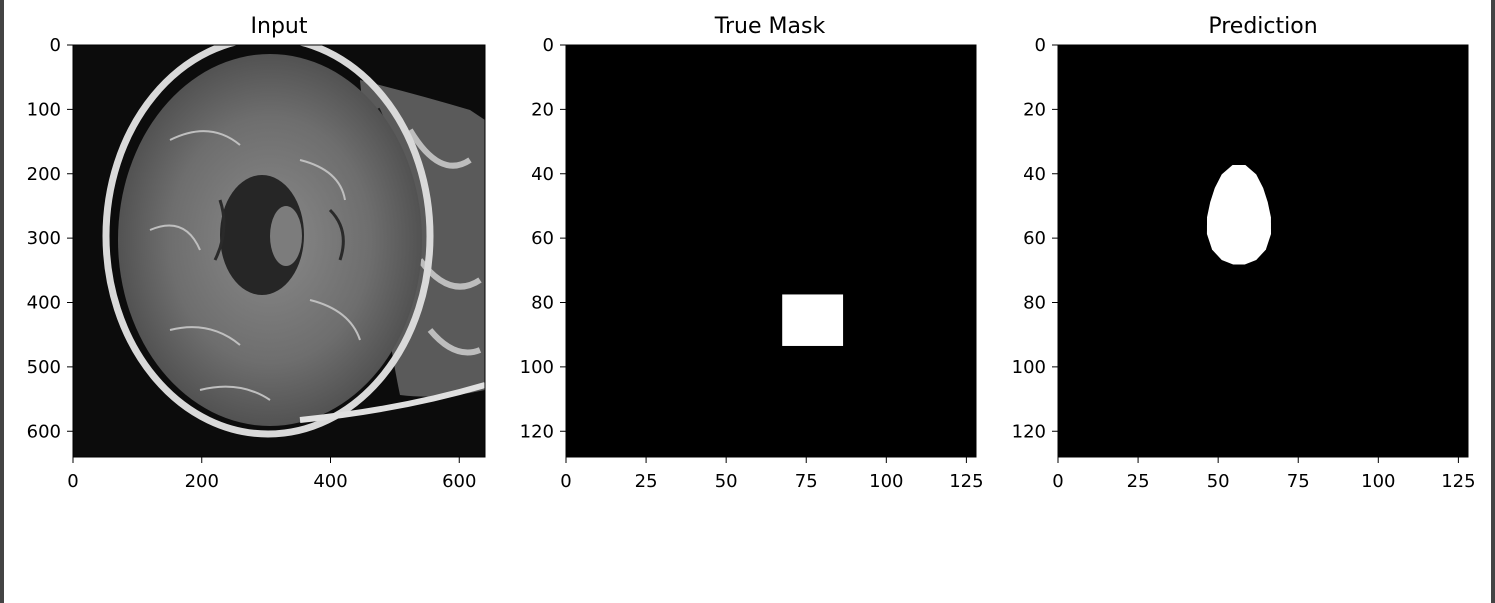 This screenshot has height=603, width=1495. Describe the element at coordinates (44, 174) in the screenshot. I see `y-tick-label: 200` at that location.